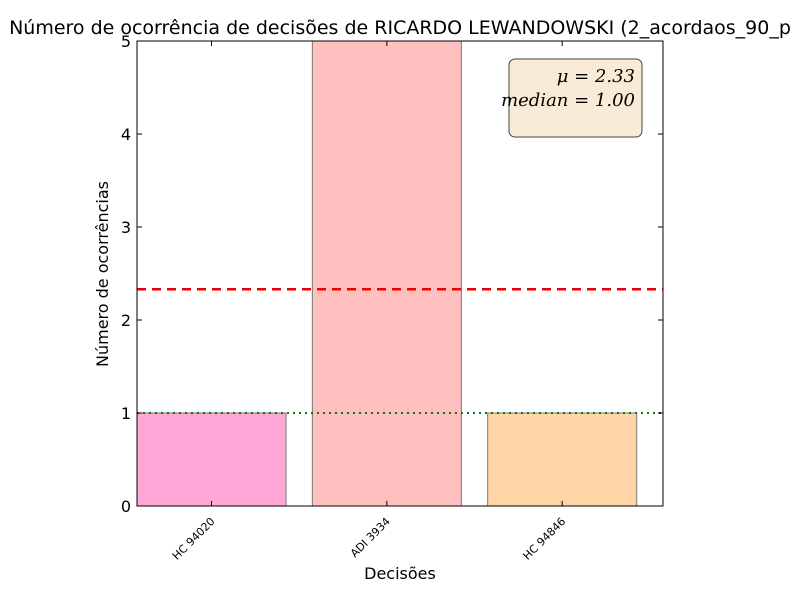 This screenshot has height=600, width=800. I want to click on stats-mean-text: μ = 2.33, so click(596, 76).